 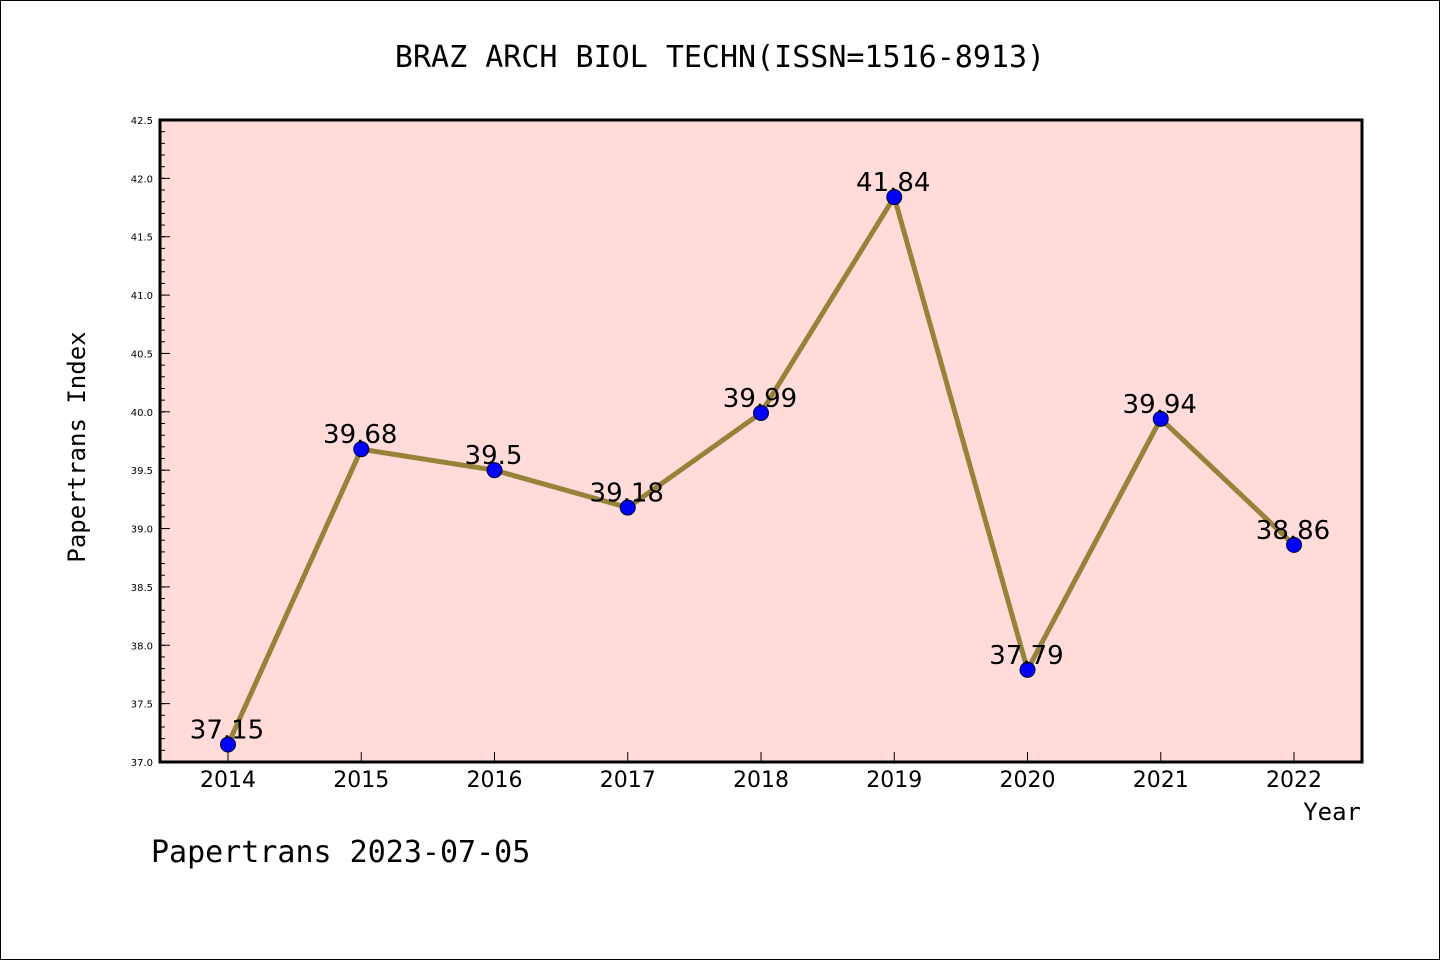 What do you see at coordinates (142, 763) in the screenshot?
I see `y-tick-label: 37.0` at bounding box center [142, 763].